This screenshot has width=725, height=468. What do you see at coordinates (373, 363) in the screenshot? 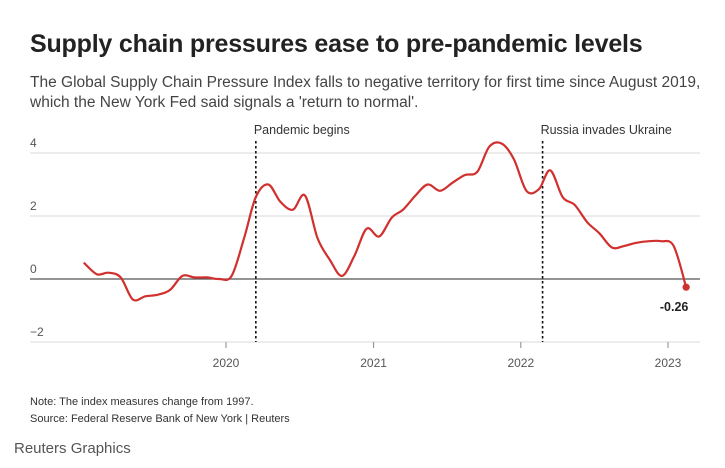
I see `x-tick-label: 2021` at bounding box center [373, 363].